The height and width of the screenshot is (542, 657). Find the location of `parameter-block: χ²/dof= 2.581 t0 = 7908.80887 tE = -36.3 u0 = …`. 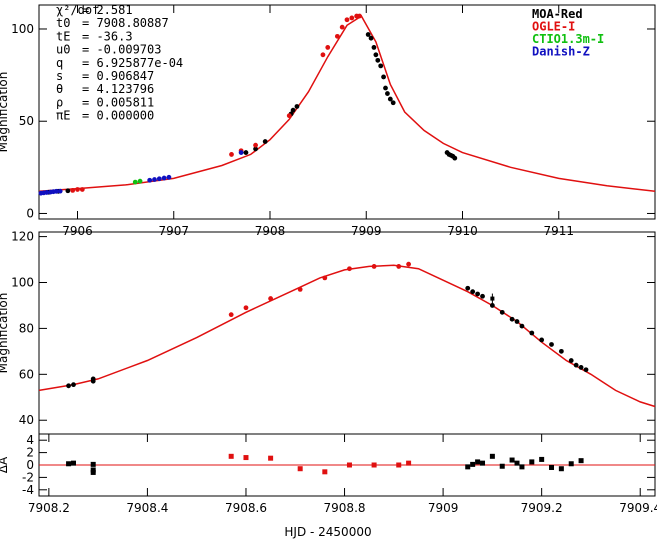

parameter-block: χ²/dof= 2.581 t0 = 7908.80887 tE = -36.3 u0 = … is located at coordinates (119, 63).